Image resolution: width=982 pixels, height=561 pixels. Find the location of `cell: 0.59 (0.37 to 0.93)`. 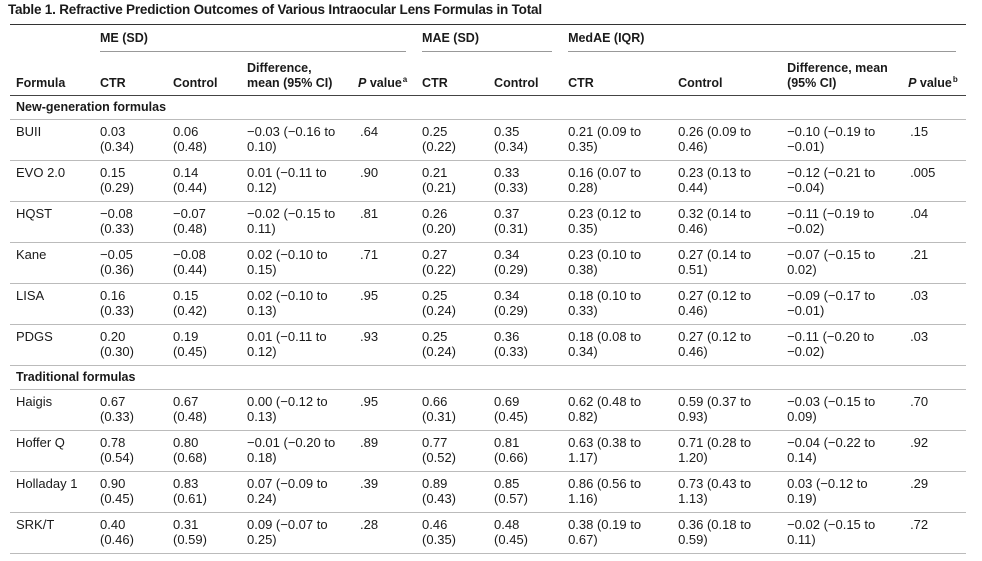

cell: 0.59 (0.37 to 0.93) is located at coordinates (727, 410).